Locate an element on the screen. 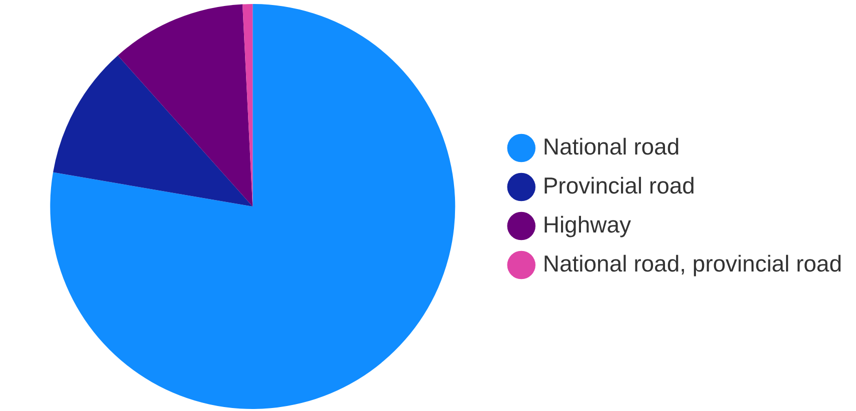 Image resolution: width=856 pixels, height=411 pixels. legend-label: National road is located at coordinates (611, 146).